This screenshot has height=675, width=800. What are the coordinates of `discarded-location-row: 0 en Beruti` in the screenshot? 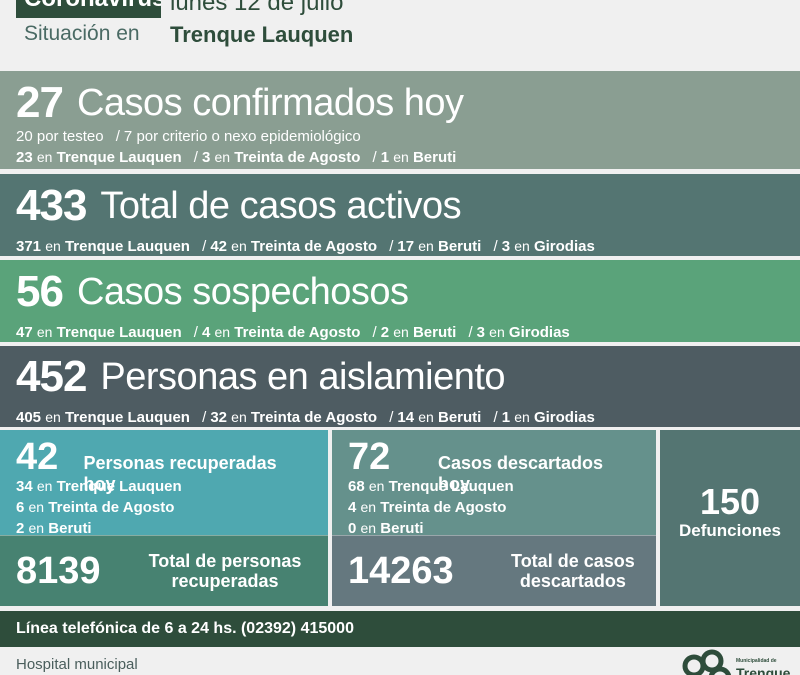 It's located at (386, 528).